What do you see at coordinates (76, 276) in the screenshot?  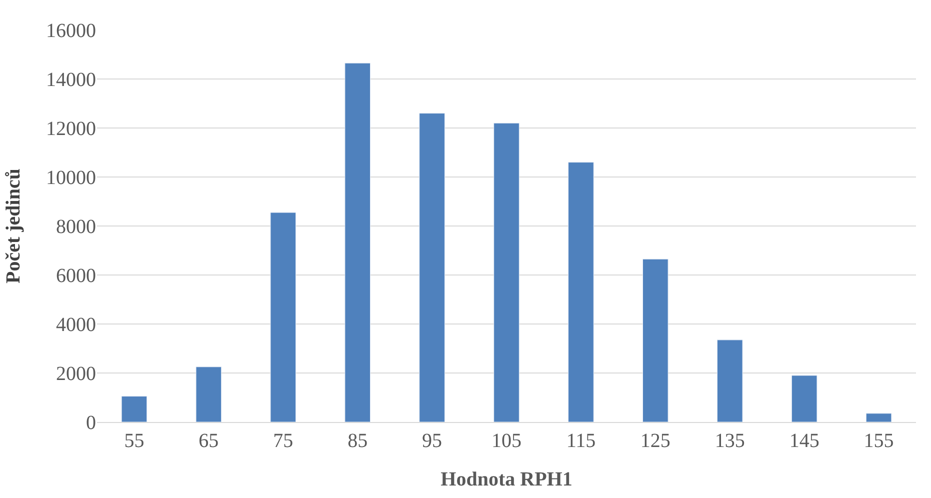 I see `y-tick-label: 6000` at bounding box center [76, 276].